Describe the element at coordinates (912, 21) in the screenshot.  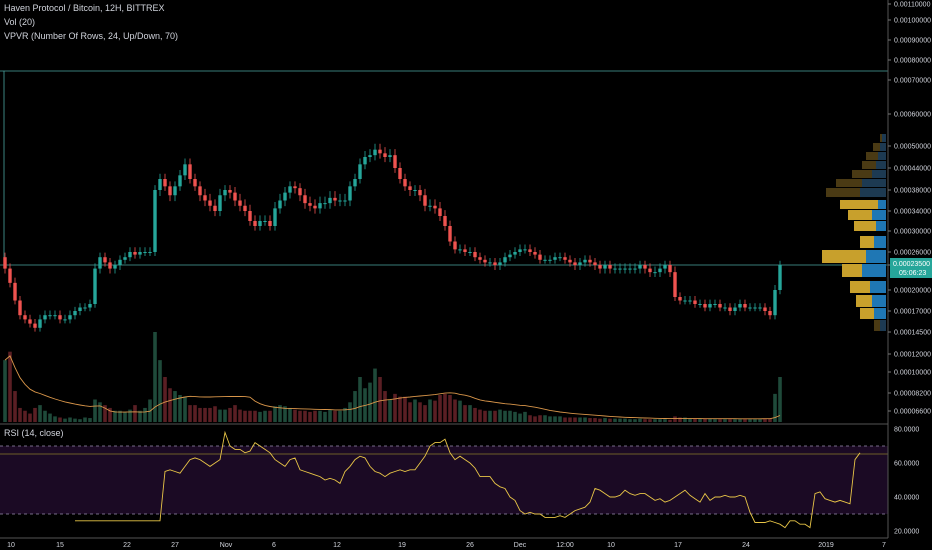
I see `price-tick-label: 0.00100000` at that location.